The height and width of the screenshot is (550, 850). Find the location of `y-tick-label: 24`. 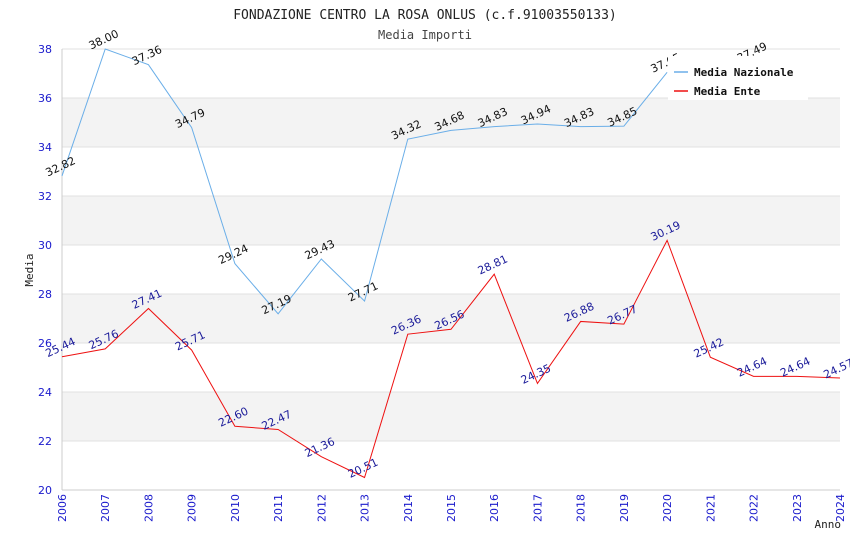

y-tick-label: 24 is located at coordinates (45, 392).